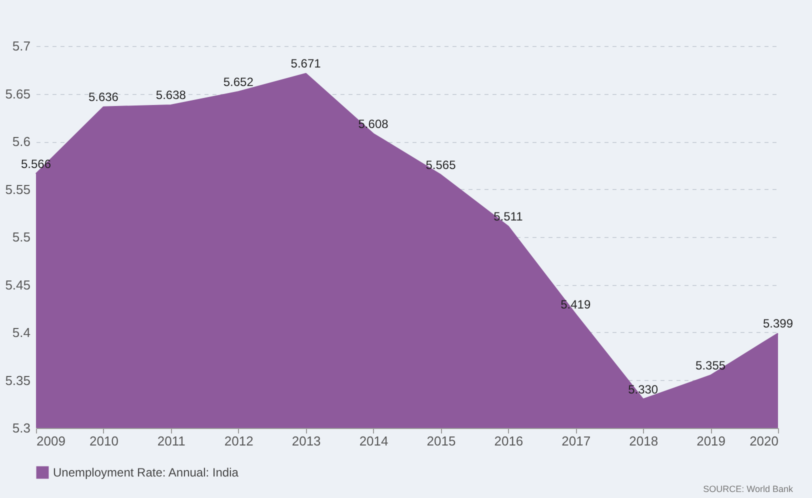 The image size is (812, 498). Describe the element at coordinates (171, 95) in the screenshot. I see `data-label: 5.638` at that location.